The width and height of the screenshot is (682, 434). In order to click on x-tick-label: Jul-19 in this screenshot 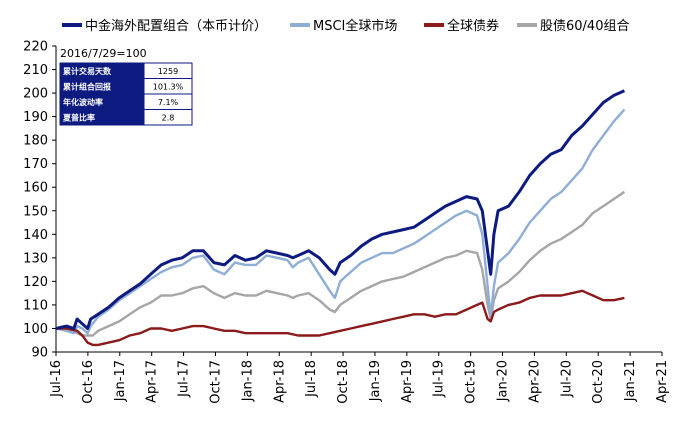, I will do `click(439, 379)`.